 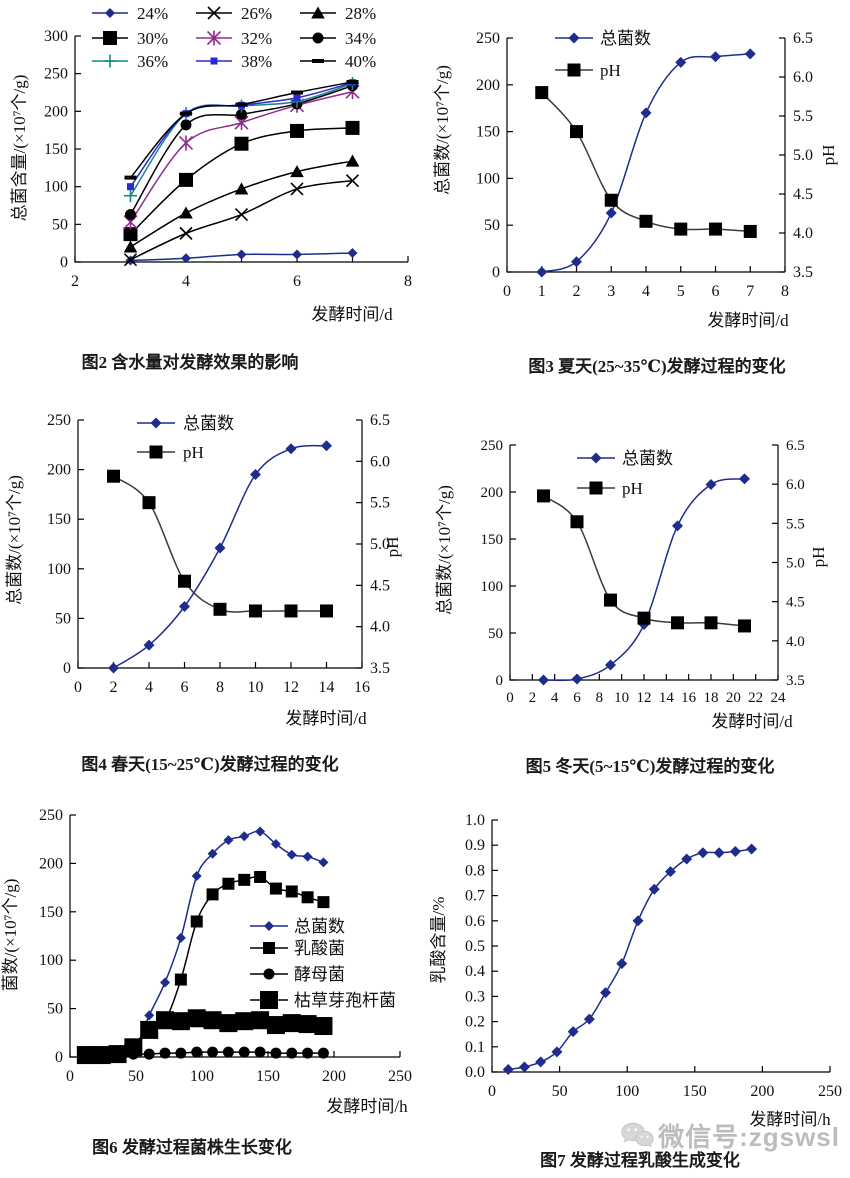 What do you see at coordinates (10, 935) in the screenshot?
I see `y-axis-title: 菌数/(×10⁷个/g)` at bounding box center [10, 935].